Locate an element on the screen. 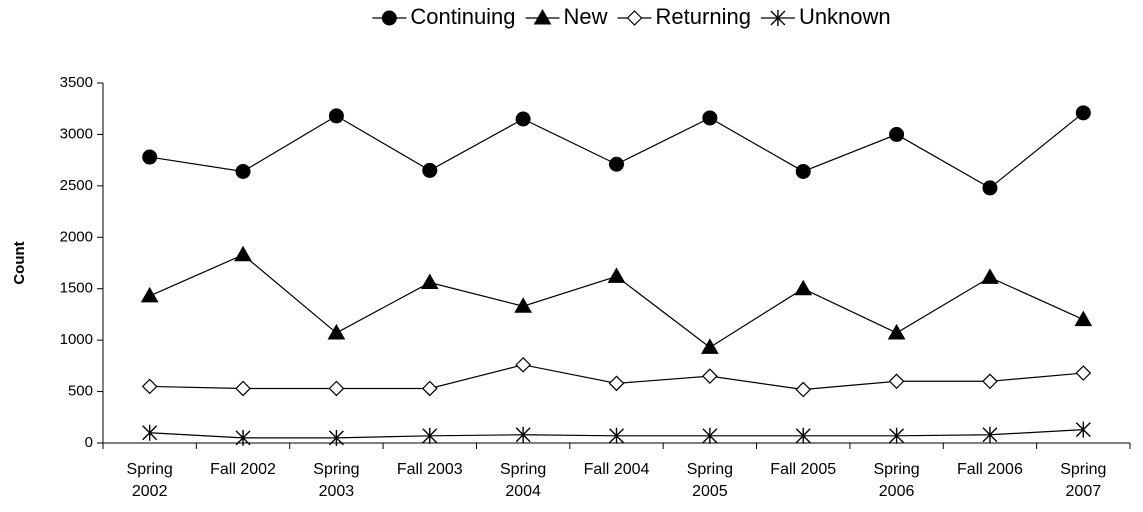 This screenshot has height=512, width=1143. y-tick-label: 500 is located at coordinates (80, 391).